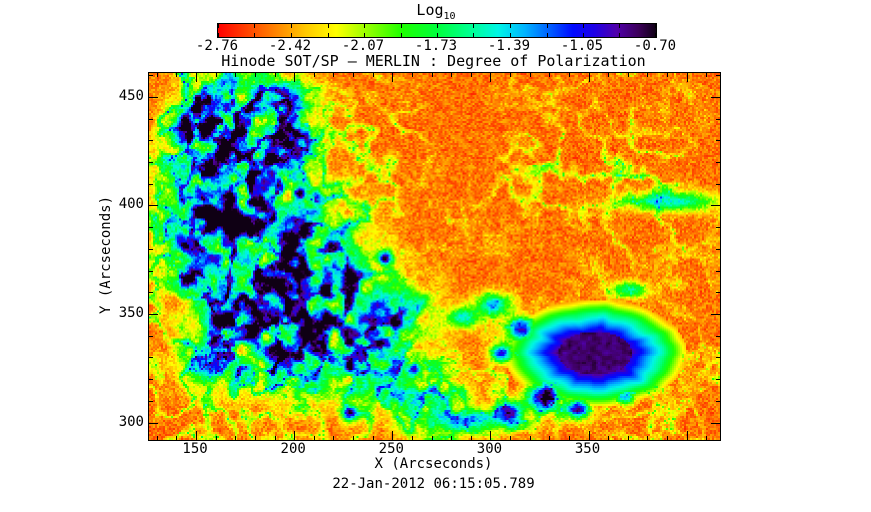 Image resolution: width=871 pixels, height=512 pixels. I want to click on x-axis-tick-label: 250, so click(391, 449).